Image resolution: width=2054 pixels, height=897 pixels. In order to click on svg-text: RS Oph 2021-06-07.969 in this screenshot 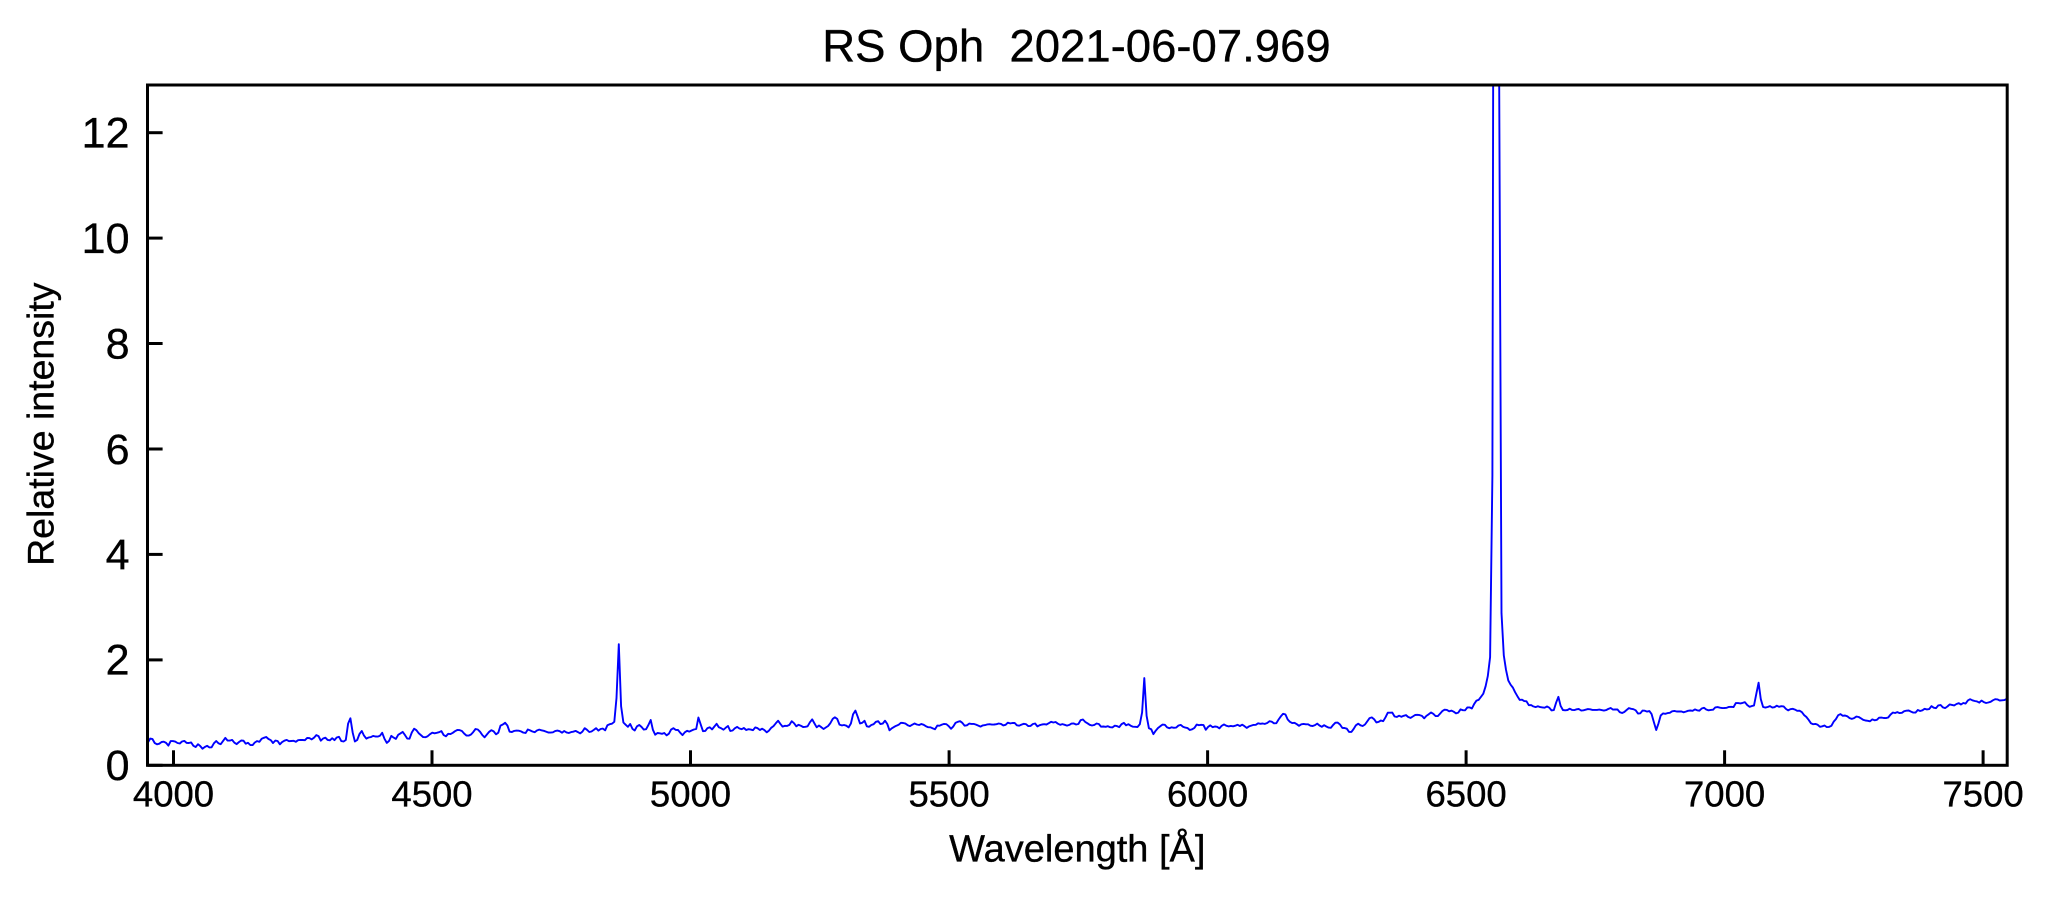, I will do `click(1076, 46)`.